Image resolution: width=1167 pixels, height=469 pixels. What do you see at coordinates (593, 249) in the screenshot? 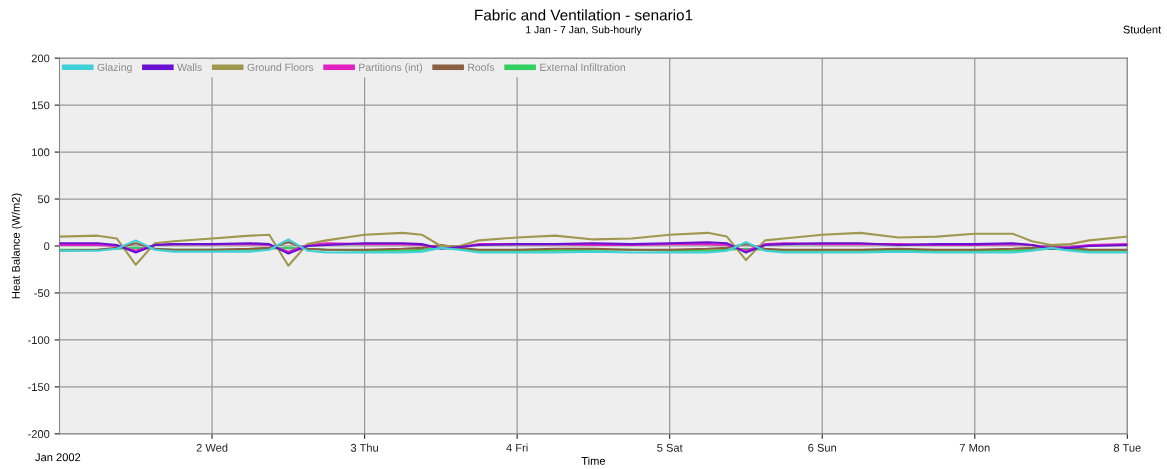
I see `line-series` at bounding box center [593, 249].